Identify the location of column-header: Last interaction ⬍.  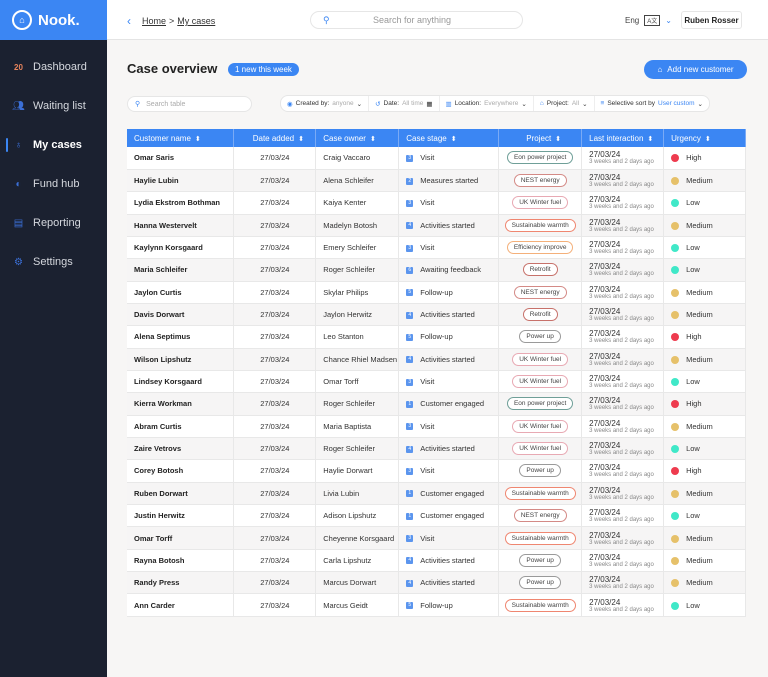
(623, 138).